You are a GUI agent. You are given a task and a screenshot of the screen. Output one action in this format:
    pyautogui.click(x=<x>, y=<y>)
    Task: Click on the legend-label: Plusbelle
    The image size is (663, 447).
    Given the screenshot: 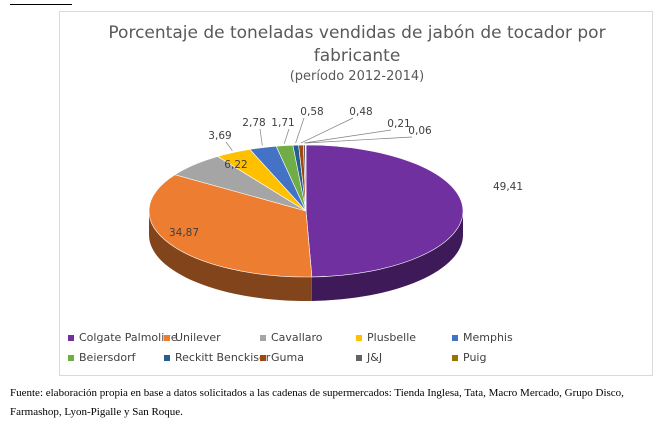 What is the action you would take?
    pyautogui.click(x=392, y=337)
    